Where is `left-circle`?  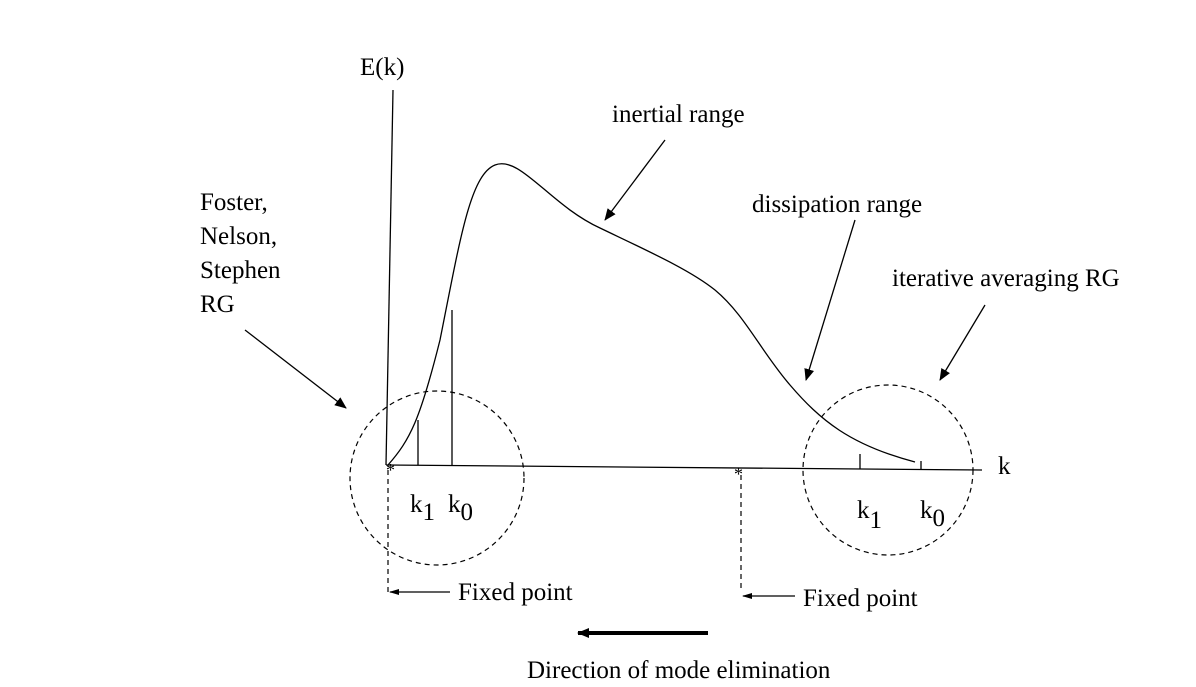 left-circle is located at coordinates (437, 478).